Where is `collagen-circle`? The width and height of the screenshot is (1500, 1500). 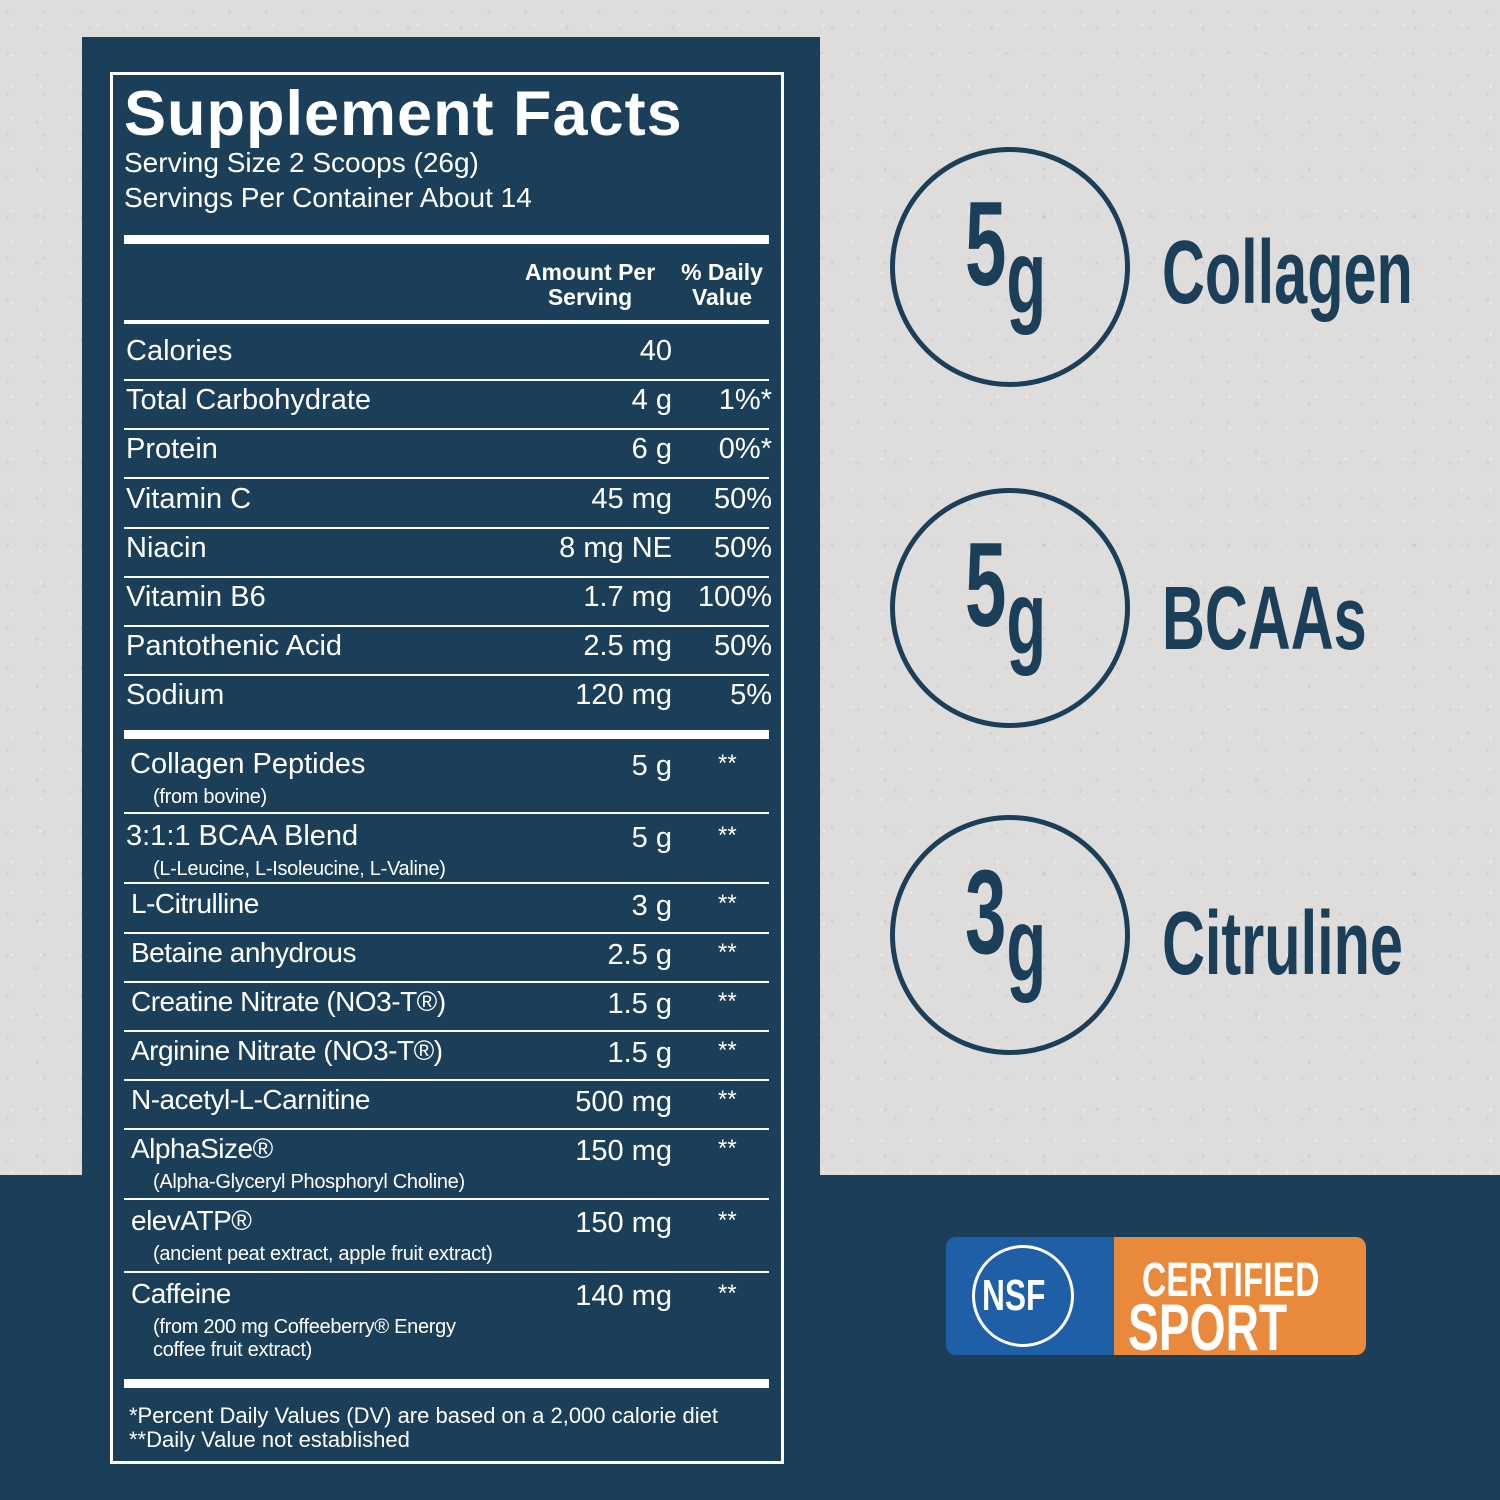
collagen-circle is located at coordinates (1010, 267).